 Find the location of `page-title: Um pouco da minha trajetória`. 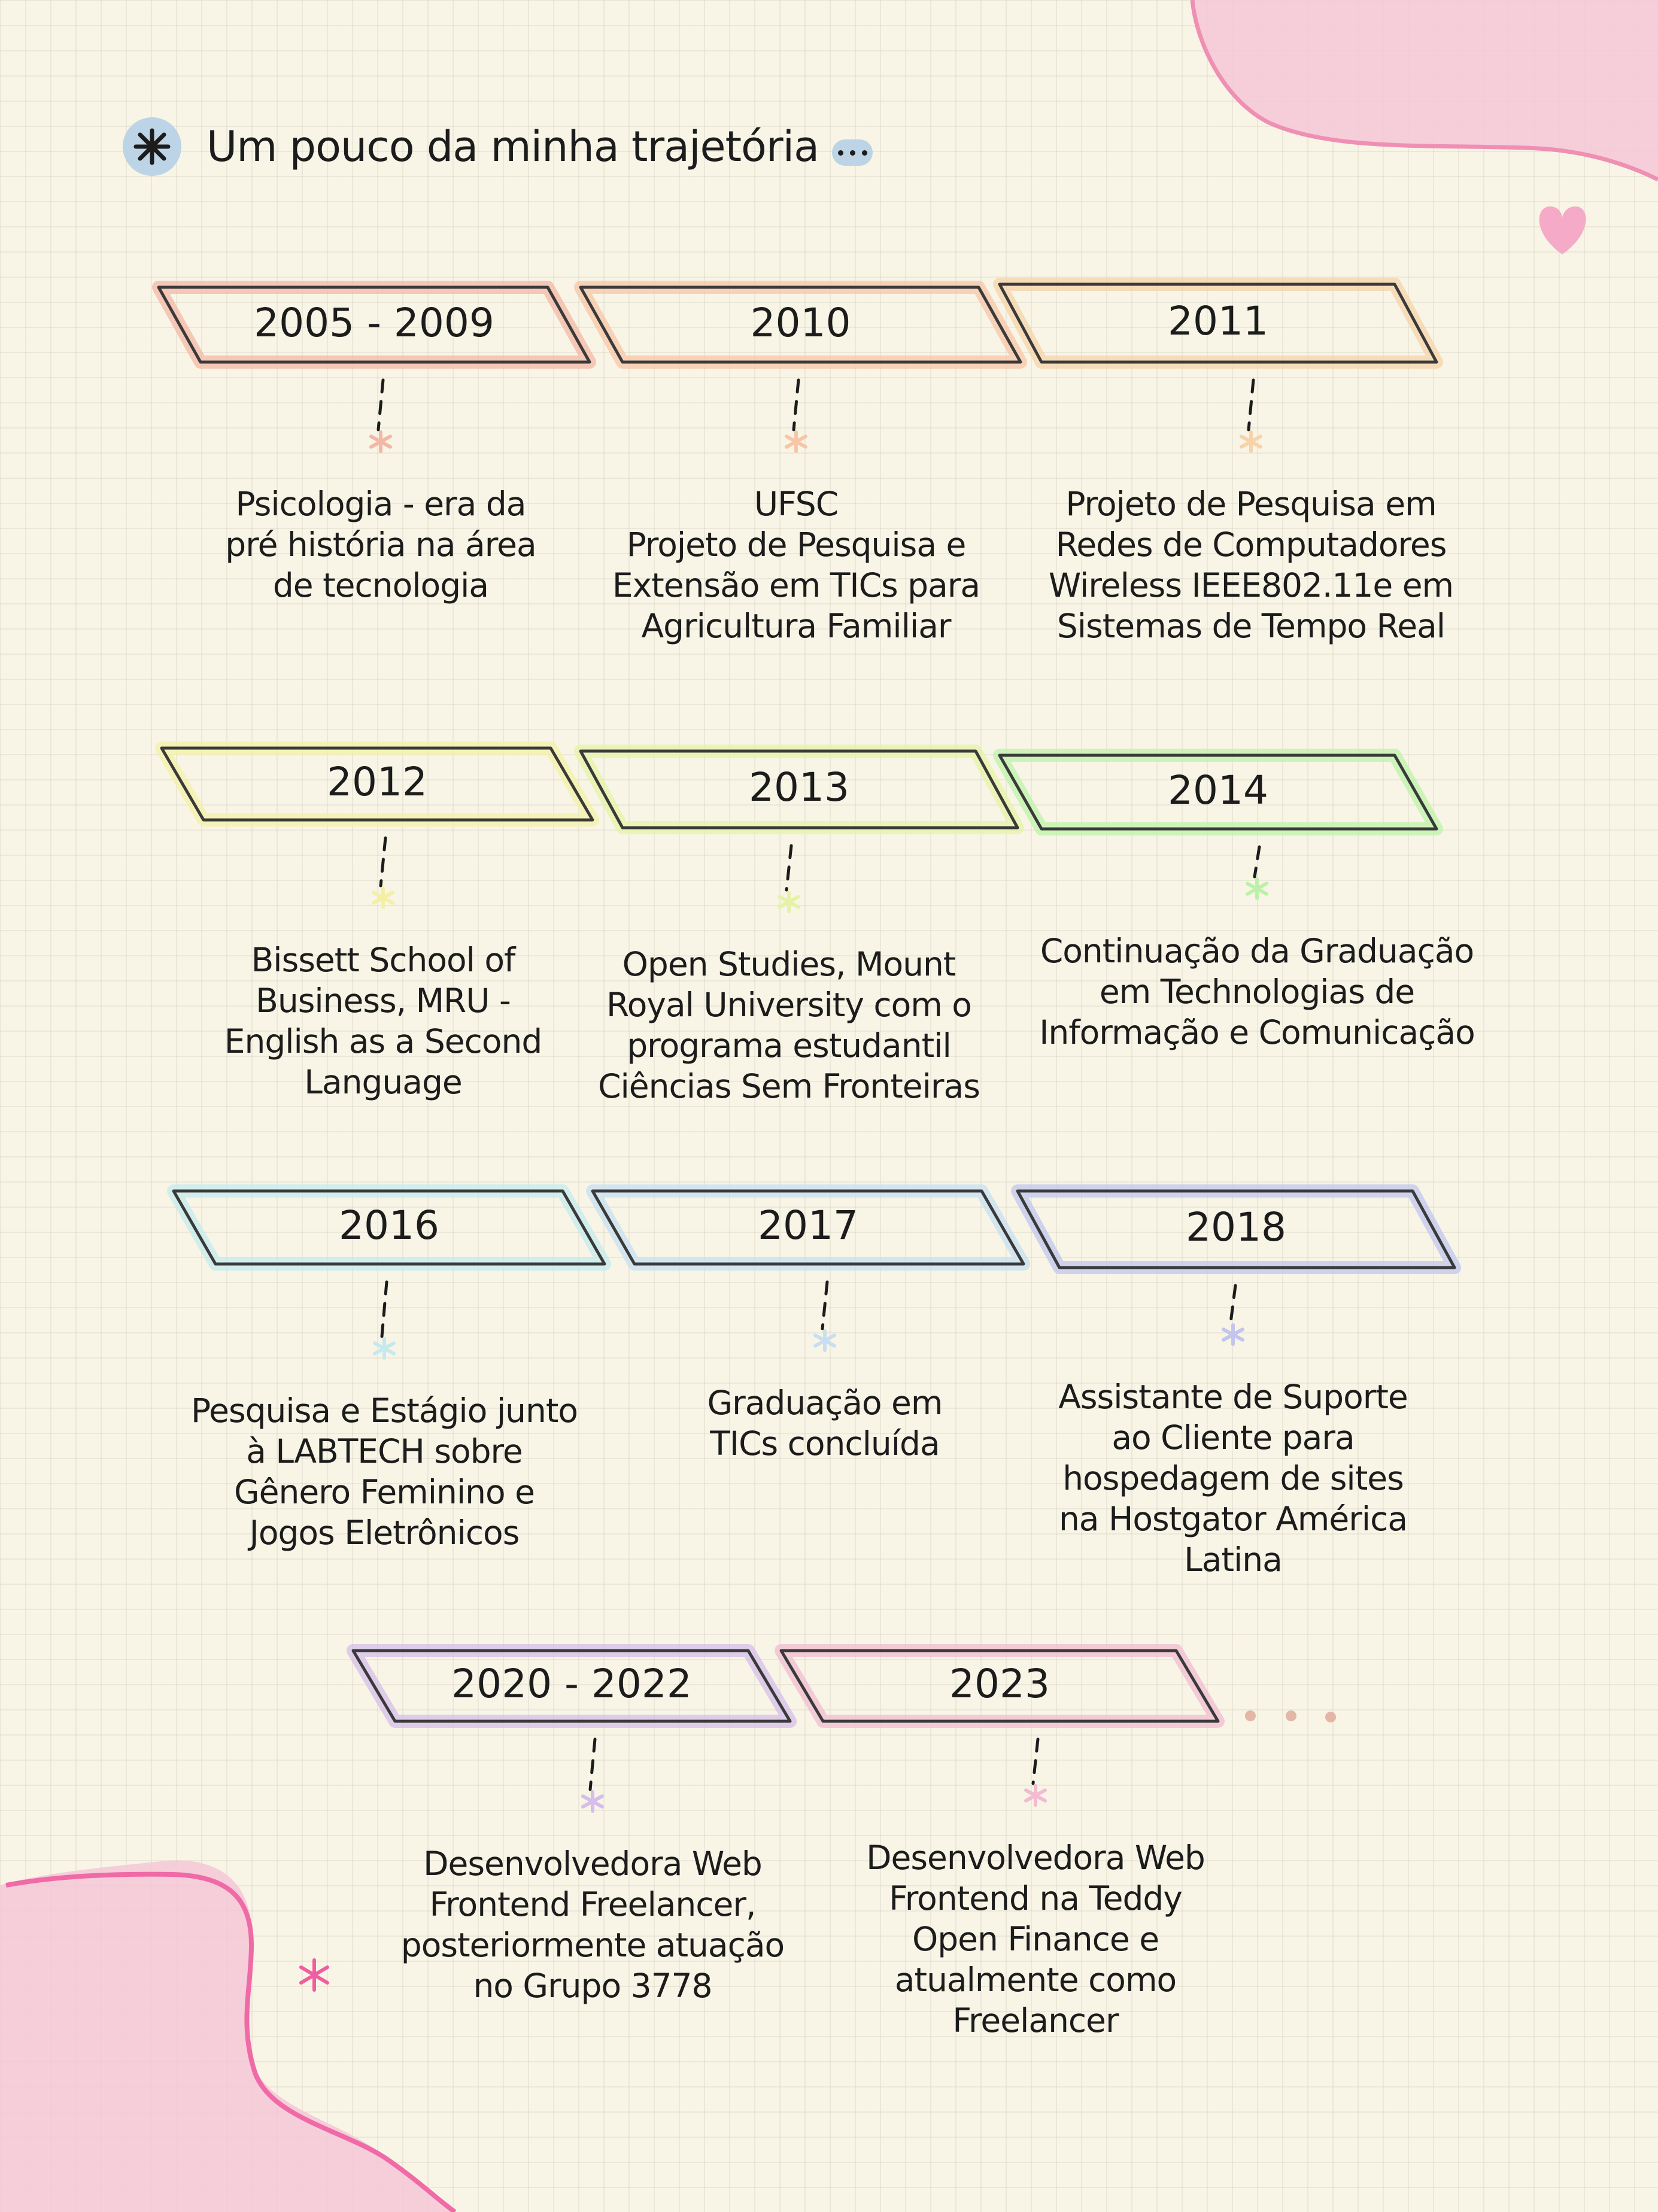

page-title: Um pouco da minha trajetória is located at coordinates (513, 146).